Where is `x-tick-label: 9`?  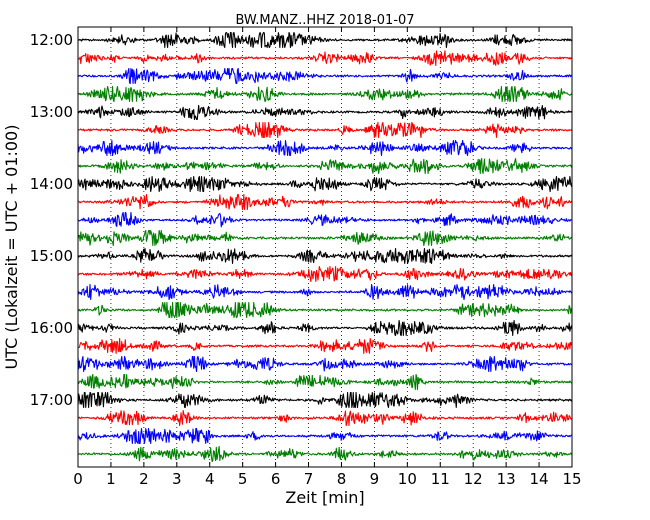 x-tick-label: 9 is located at coordinates (375, 479).